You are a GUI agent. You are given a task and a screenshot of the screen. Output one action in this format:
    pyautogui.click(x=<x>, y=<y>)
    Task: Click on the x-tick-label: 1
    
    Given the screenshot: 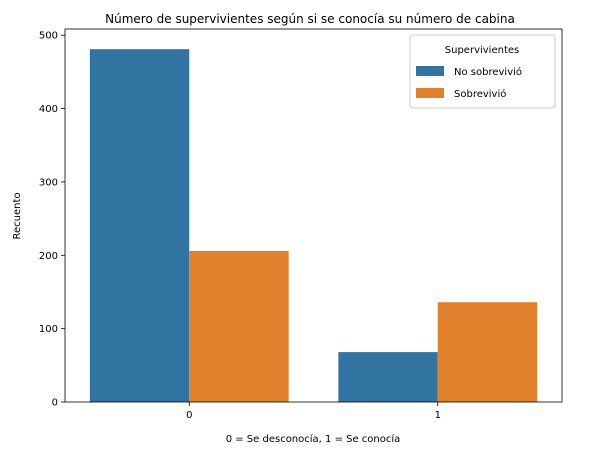 What is the action you would take?
    pyautogui.click(x=438, y=415)
    